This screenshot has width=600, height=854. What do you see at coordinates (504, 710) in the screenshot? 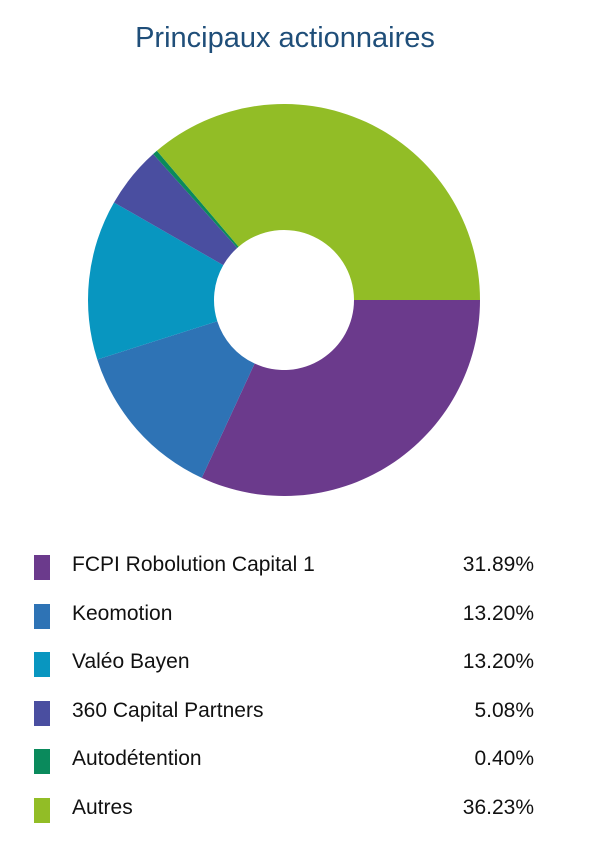
I see `legend-value: 5.08%` at bounding box center [504, 710].